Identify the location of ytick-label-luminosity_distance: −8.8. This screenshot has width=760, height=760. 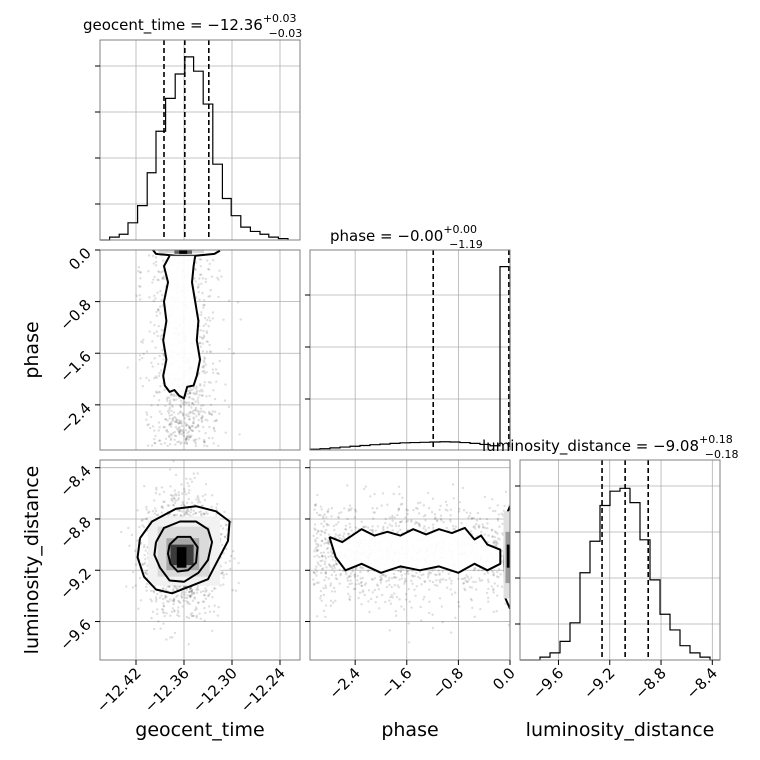
(75, 532).